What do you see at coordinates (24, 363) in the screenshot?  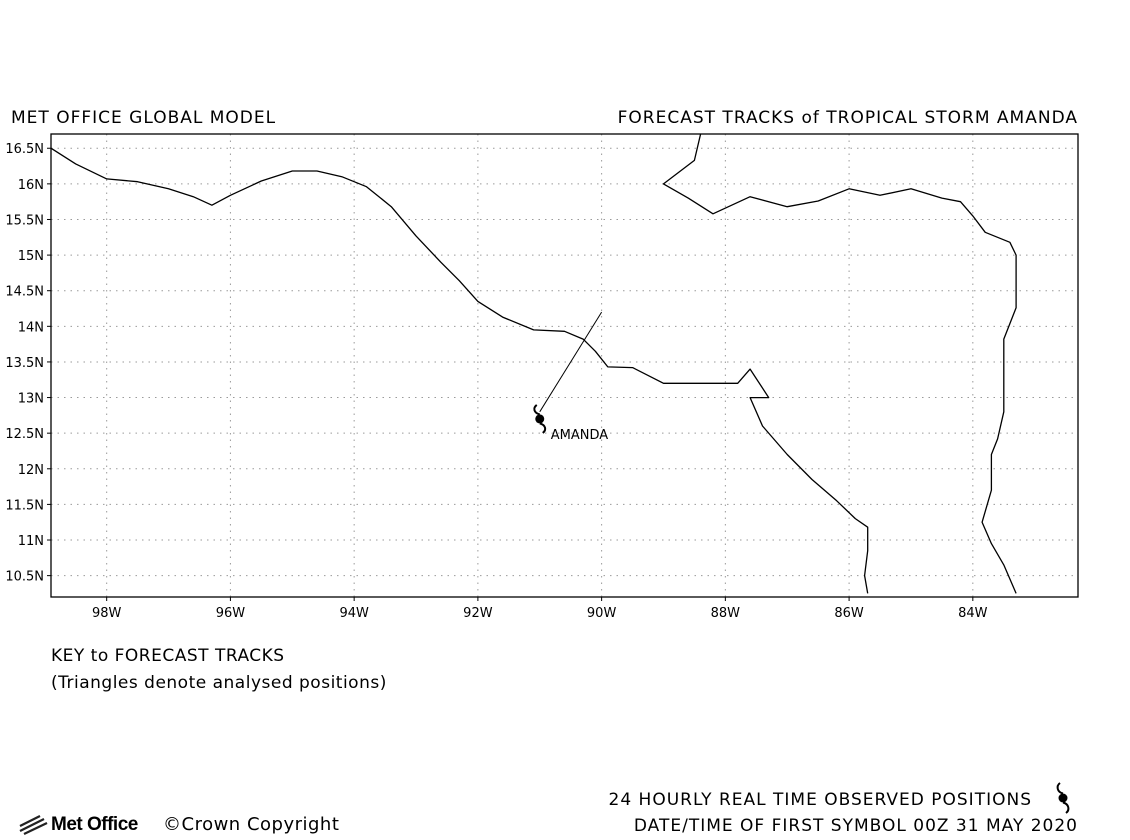 I see `lat-tick-label: 13.5N` at bounding box center [24, 363].